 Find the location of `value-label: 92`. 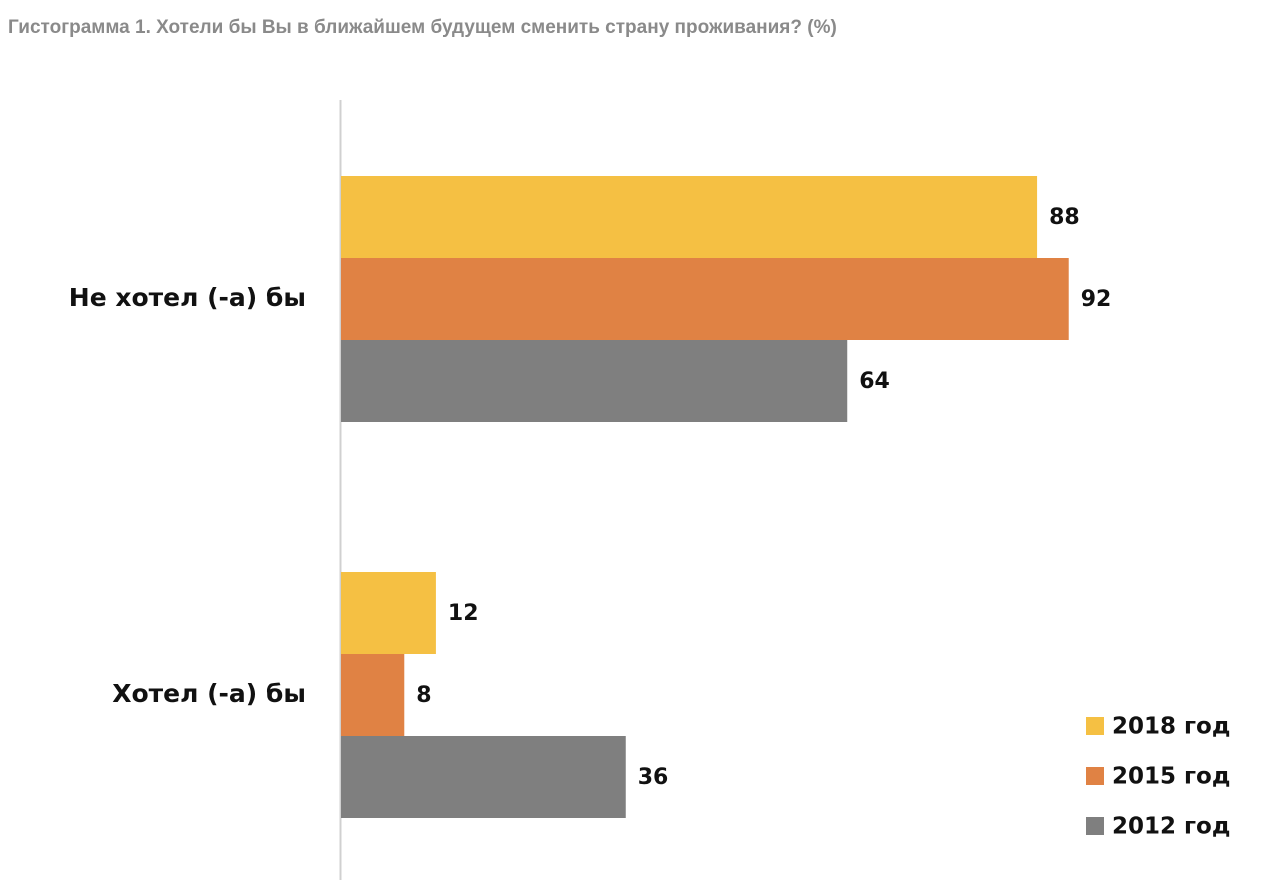

value-label: 92 is located at coordinates (1096, 299).